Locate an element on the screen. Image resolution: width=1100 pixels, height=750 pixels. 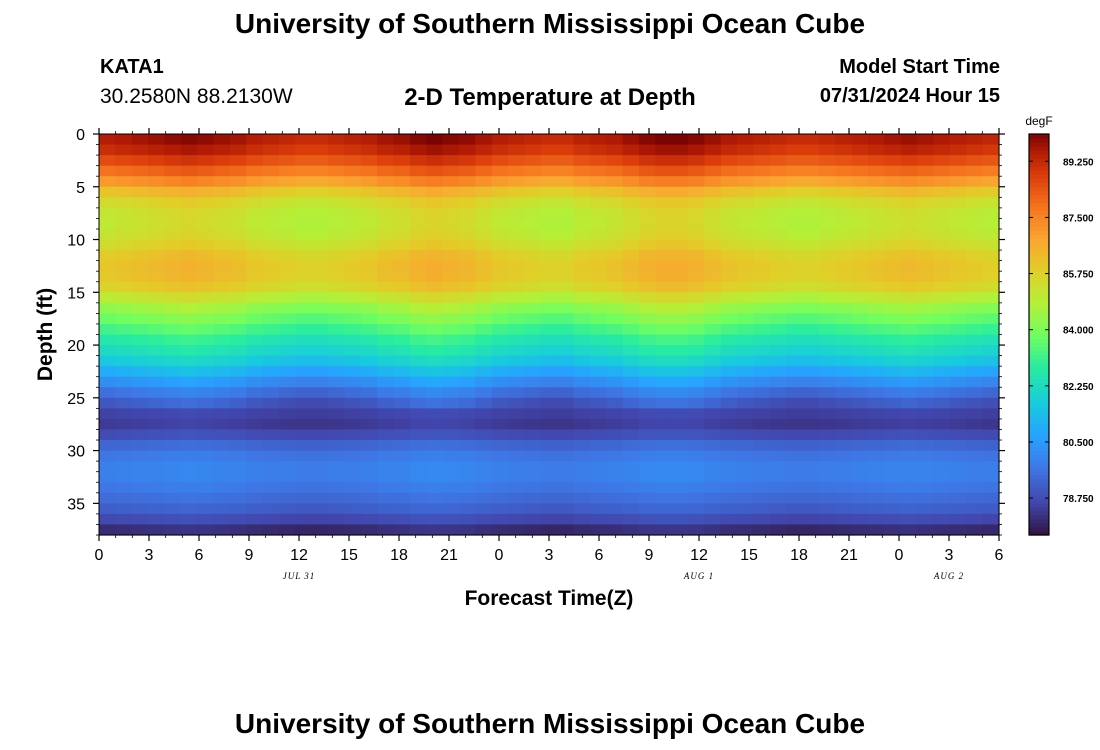
colorbar-tick-label: 82.250 is located at coordinates (1078, 387).